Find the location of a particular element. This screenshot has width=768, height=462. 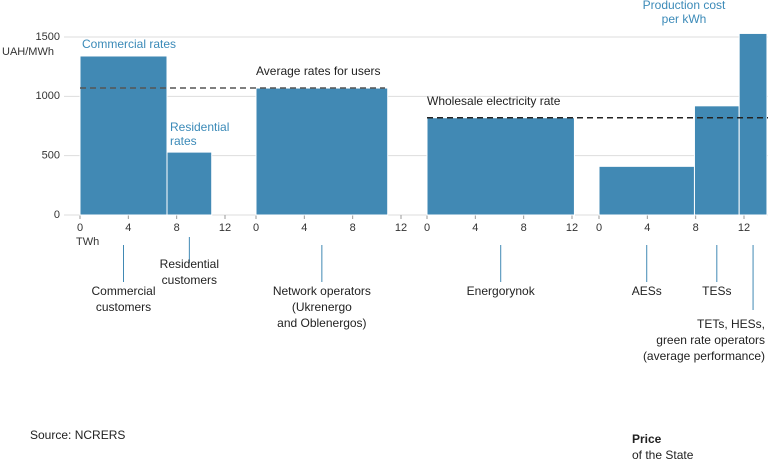

y-tick-label: 1000 is located at coordinates (48, 96).